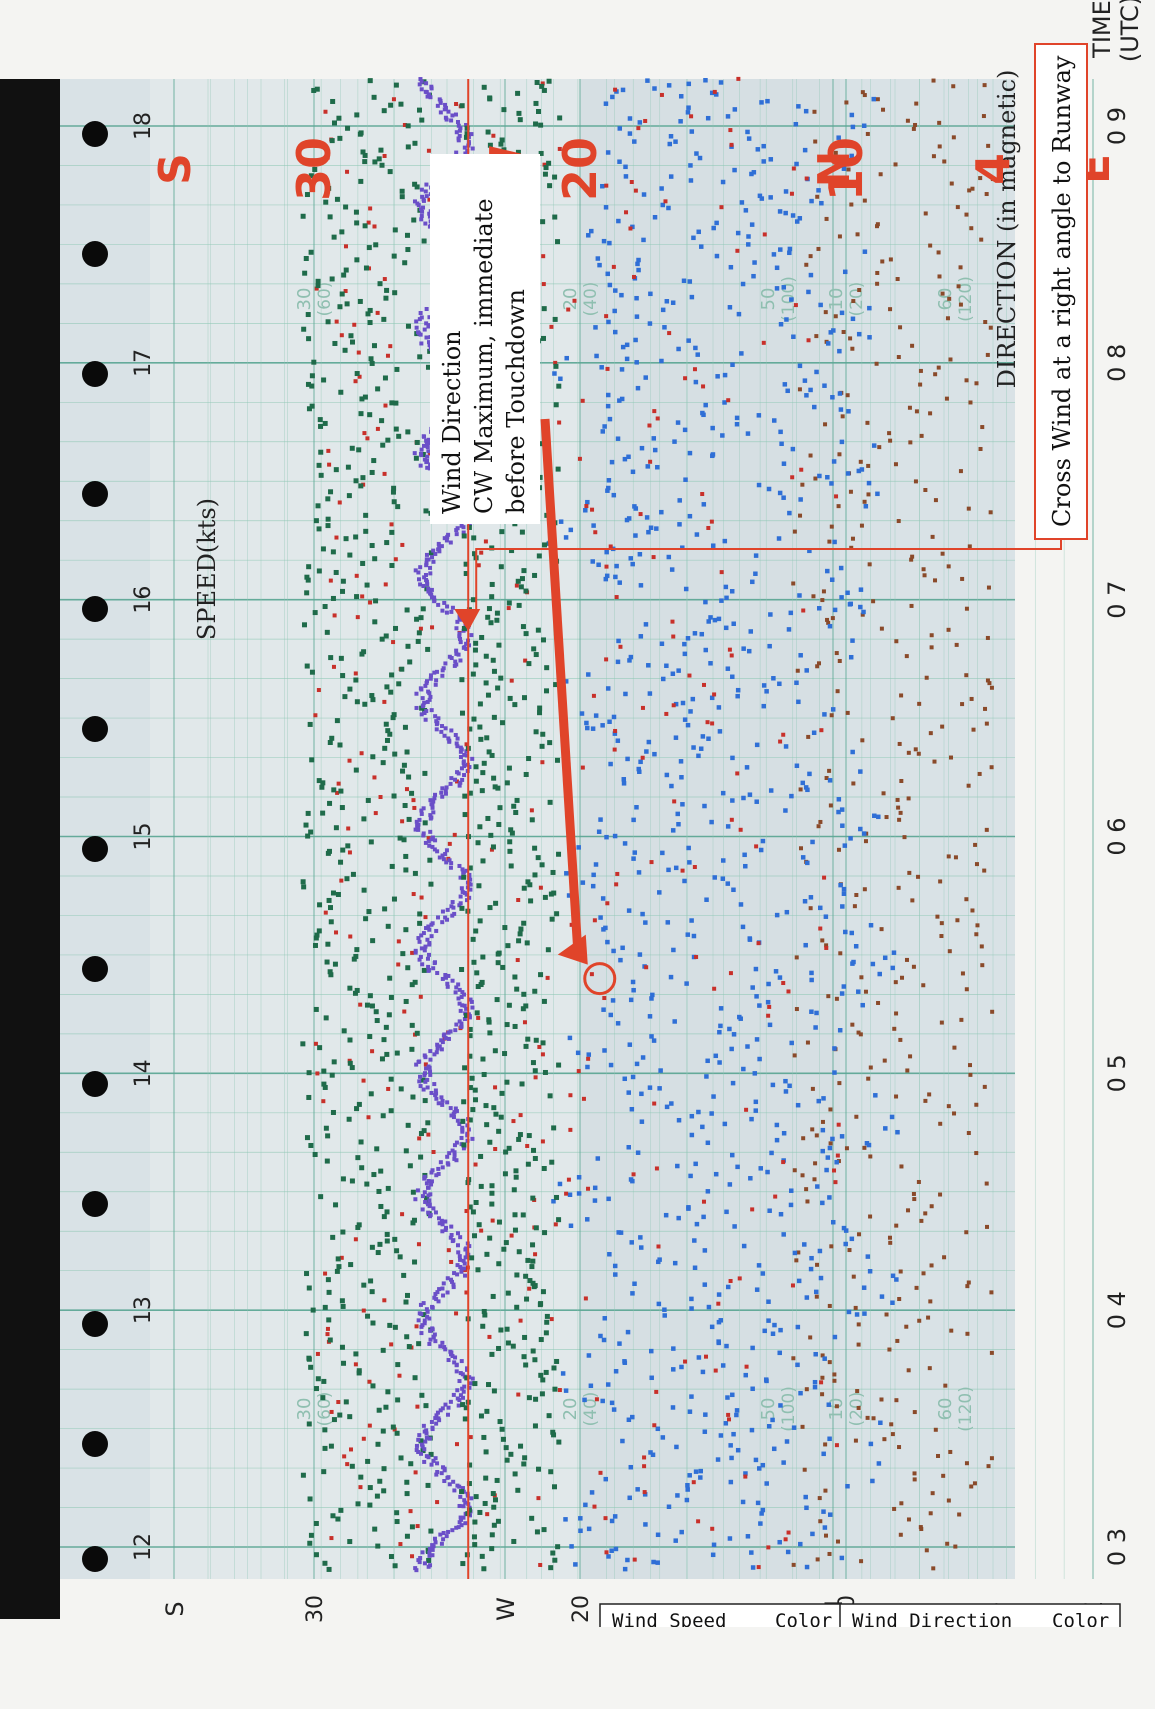 The width and height of the screenshot is (1155, 1709). What do you see at coordinates (600, 979) in the screenshot?
I see `callout-circle` at bounding box center [600, 979].